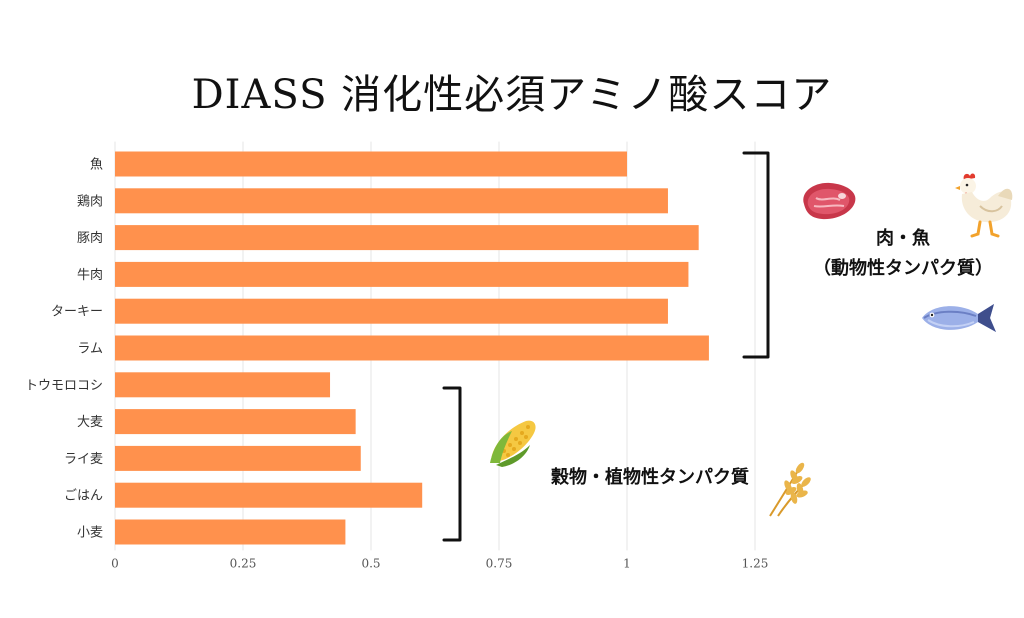 The height and width of the screenshot is (618, 1024). Describe the element at coordinates (90, 275) in the screenshot. I see `category-label: 牛肉` at that location.